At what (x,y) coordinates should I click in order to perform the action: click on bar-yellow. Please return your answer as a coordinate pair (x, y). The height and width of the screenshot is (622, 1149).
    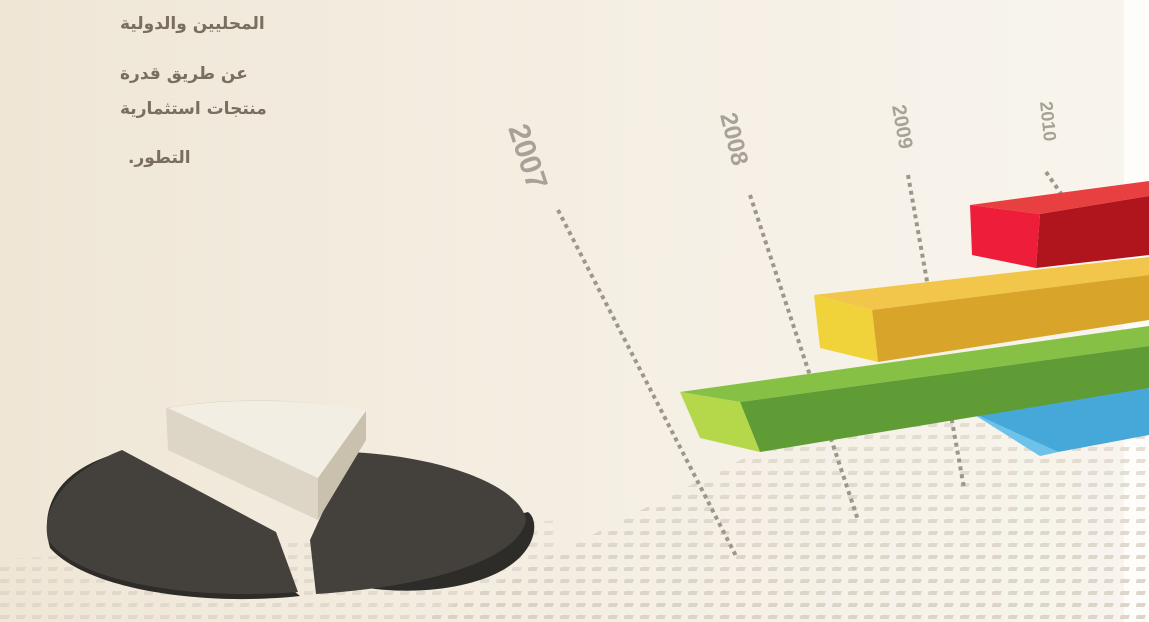
    Looking at the image, I should click on (981, 309).